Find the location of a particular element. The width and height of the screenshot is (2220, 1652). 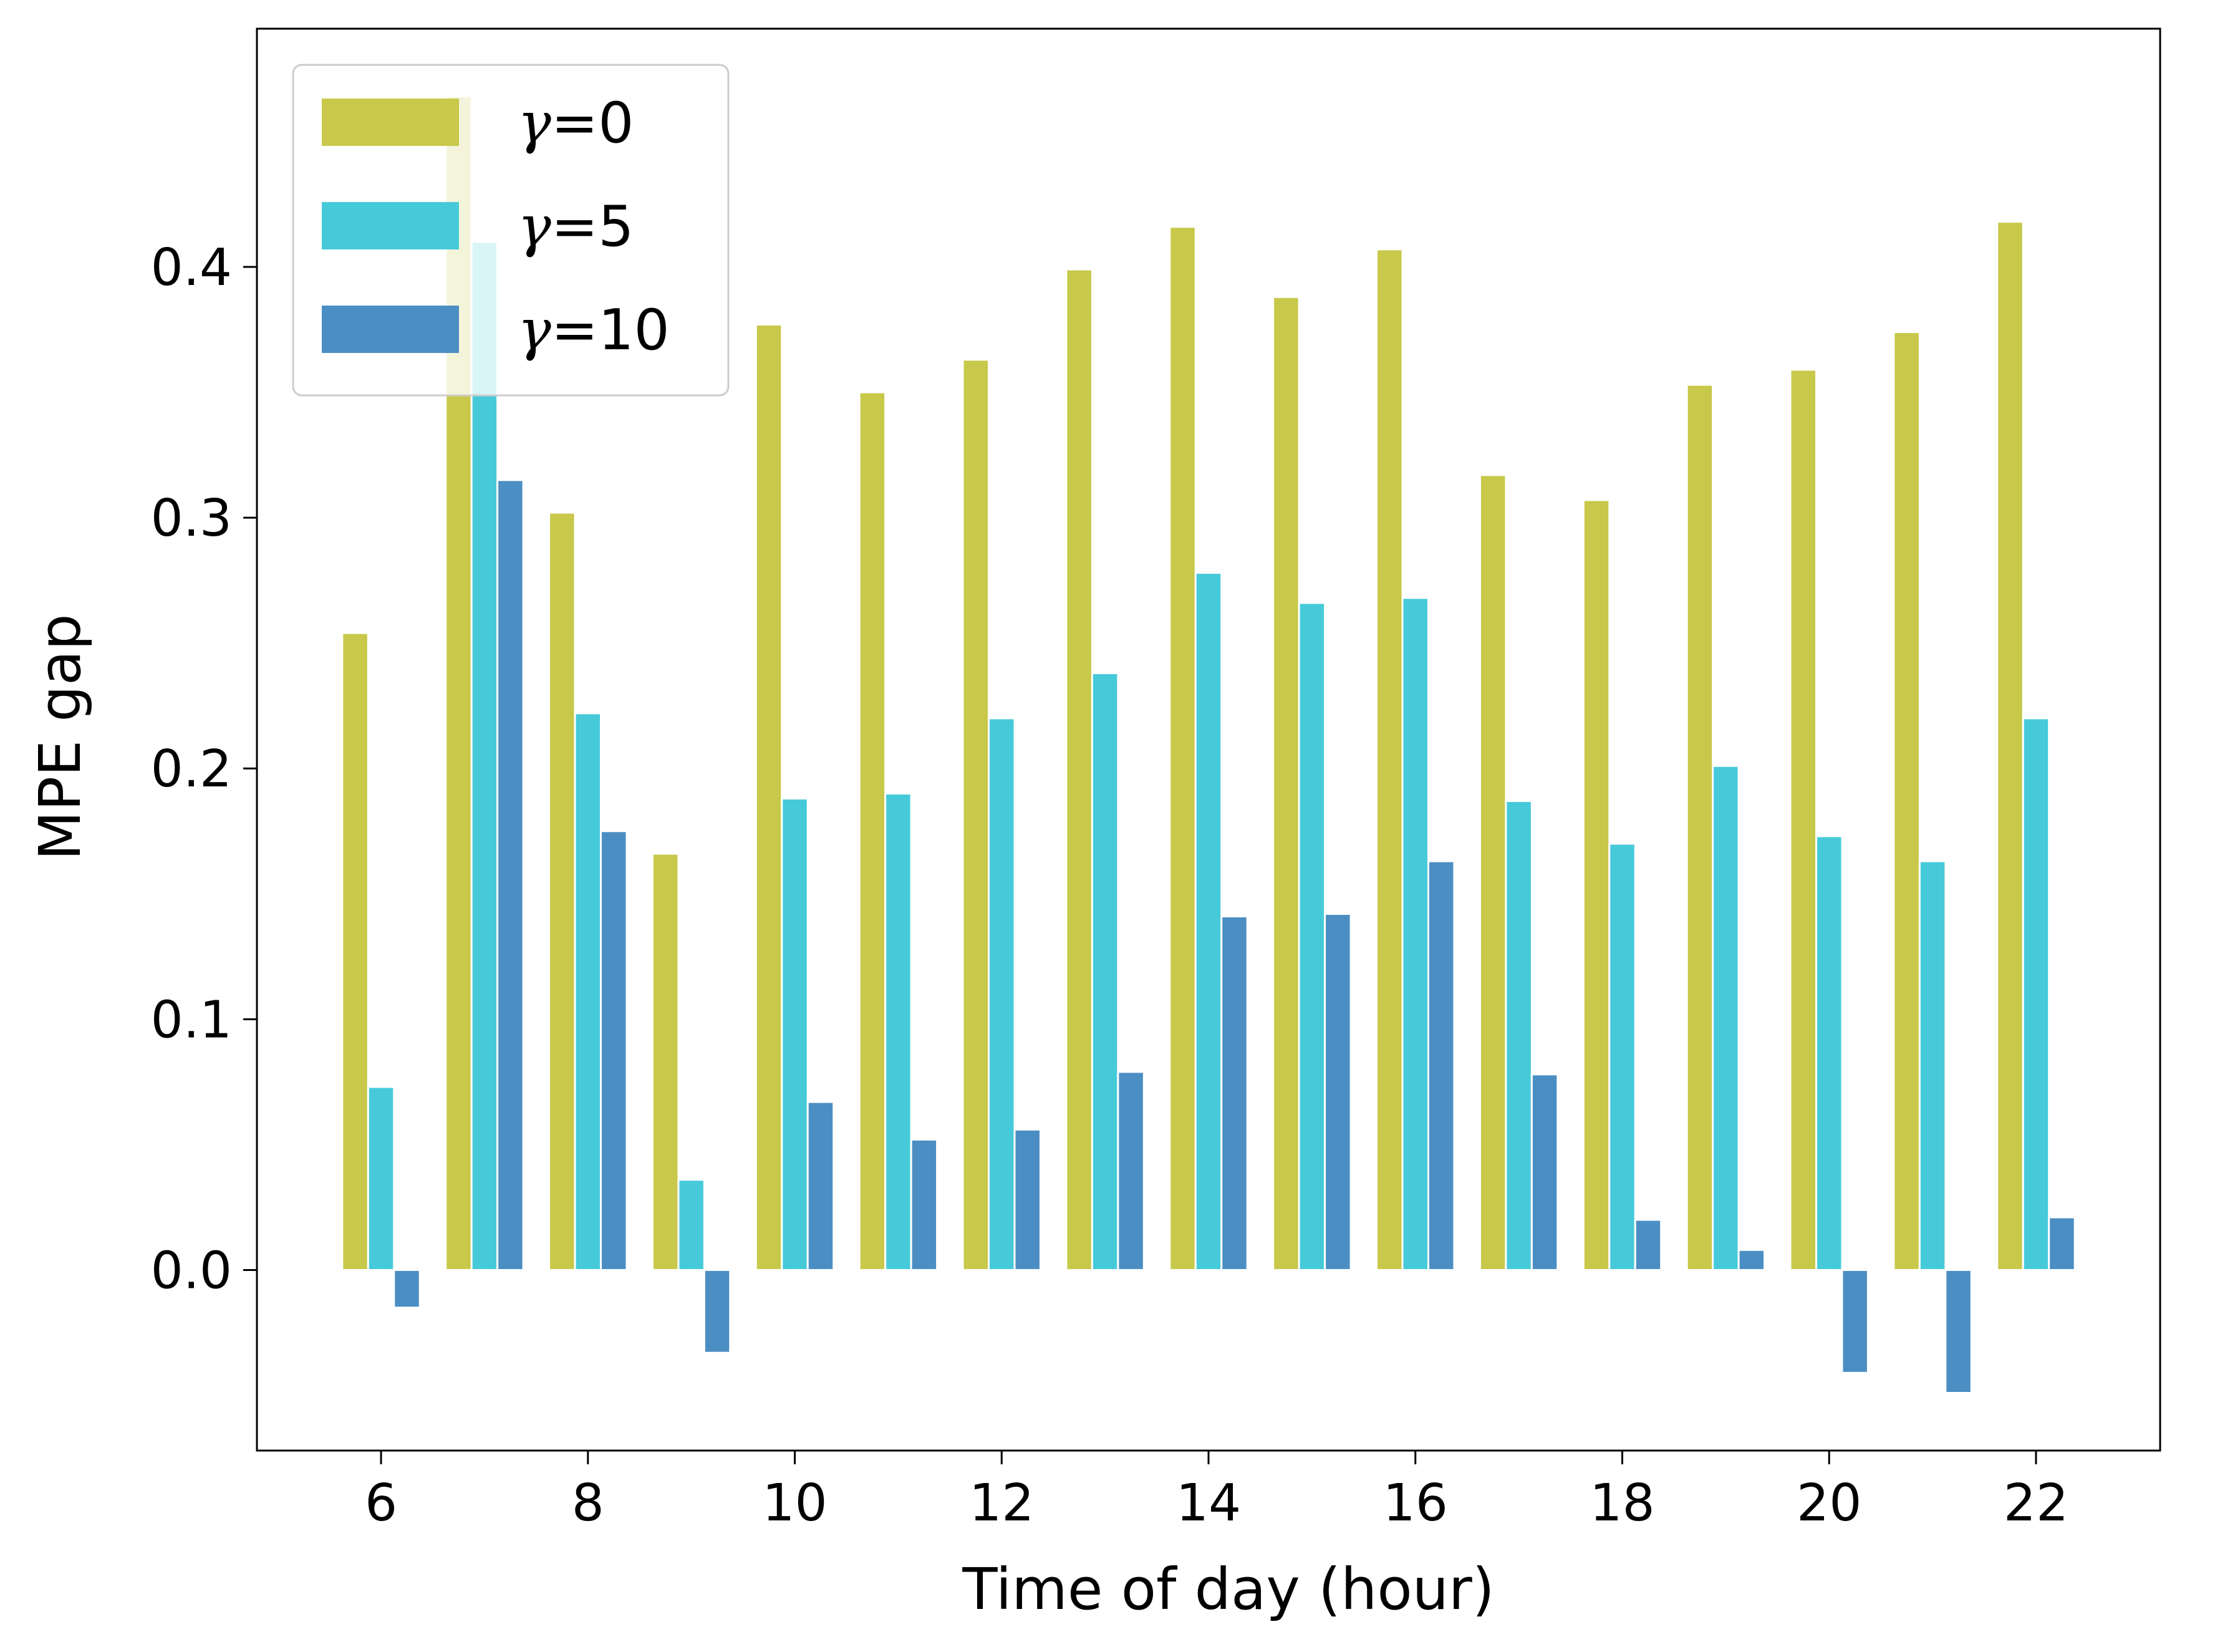

x-tick-label: 10 is located at coordinates (794, 1503).